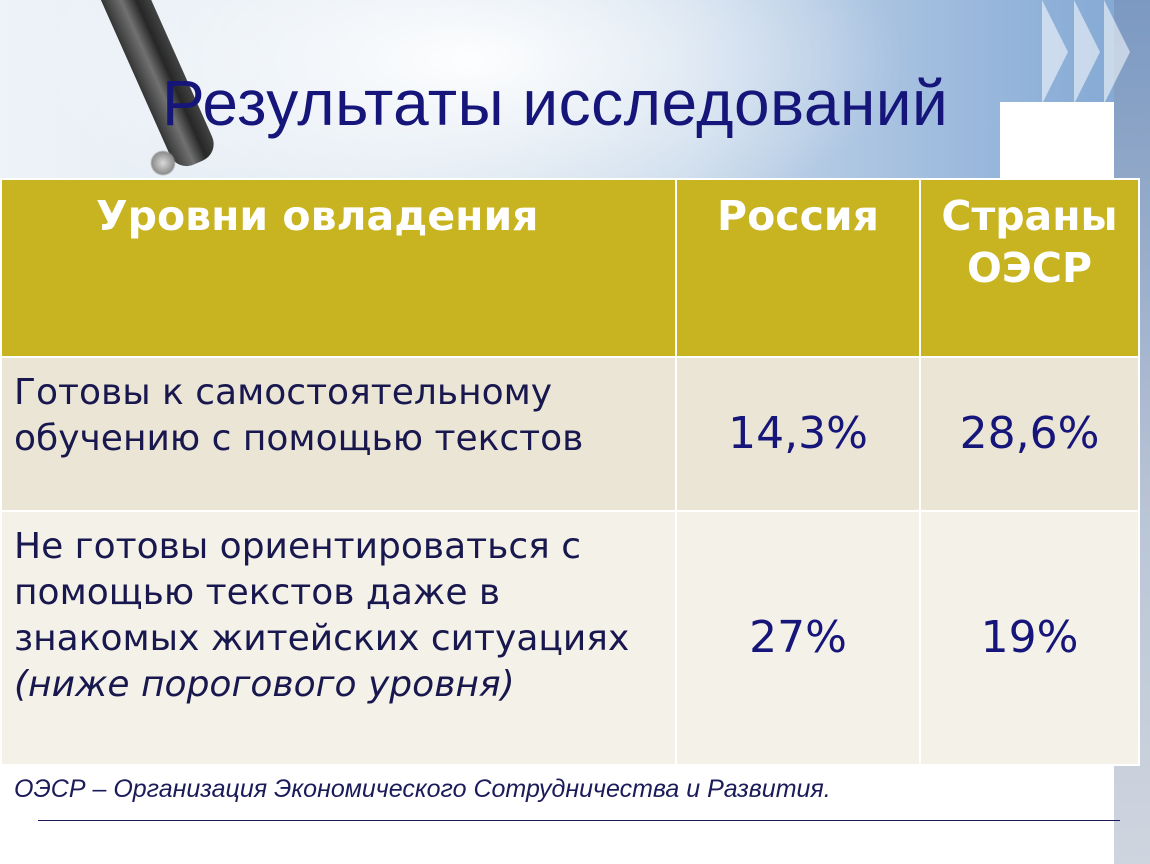  Describe the element at coordinates (579, 820) in the screenshot. I see `footer-divider` at that location.